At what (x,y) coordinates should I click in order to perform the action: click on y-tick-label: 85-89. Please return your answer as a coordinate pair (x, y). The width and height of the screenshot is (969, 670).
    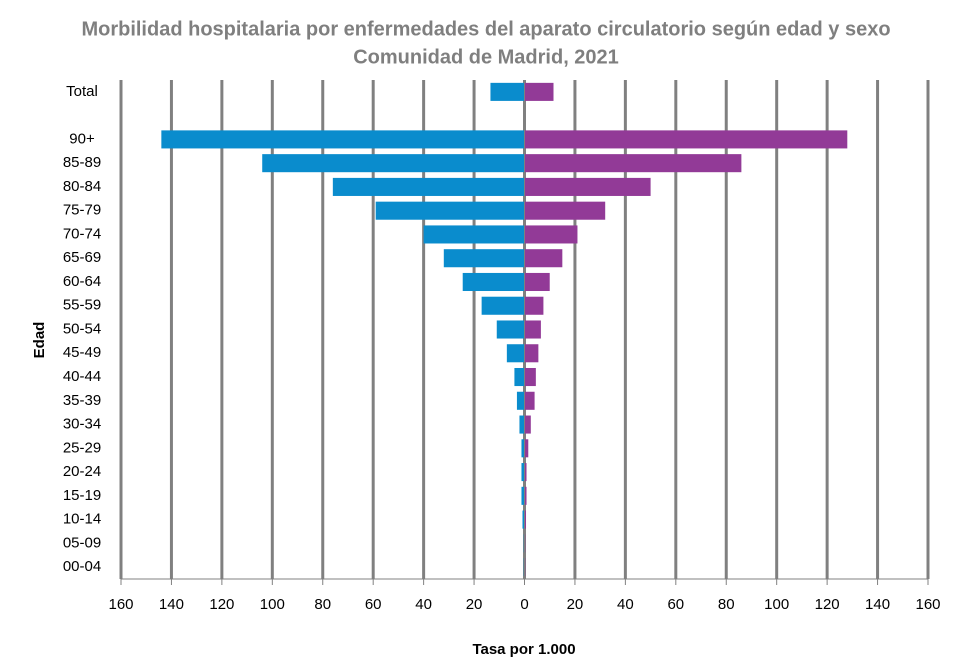
    Looking at the image, I should click on (82, 162).